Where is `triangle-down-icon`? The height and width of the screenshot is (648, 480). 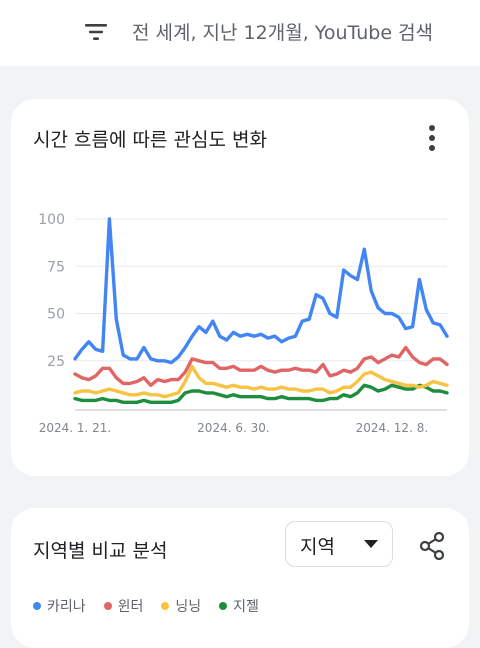
triangle-down-icon is located at coordinates (371, 544).